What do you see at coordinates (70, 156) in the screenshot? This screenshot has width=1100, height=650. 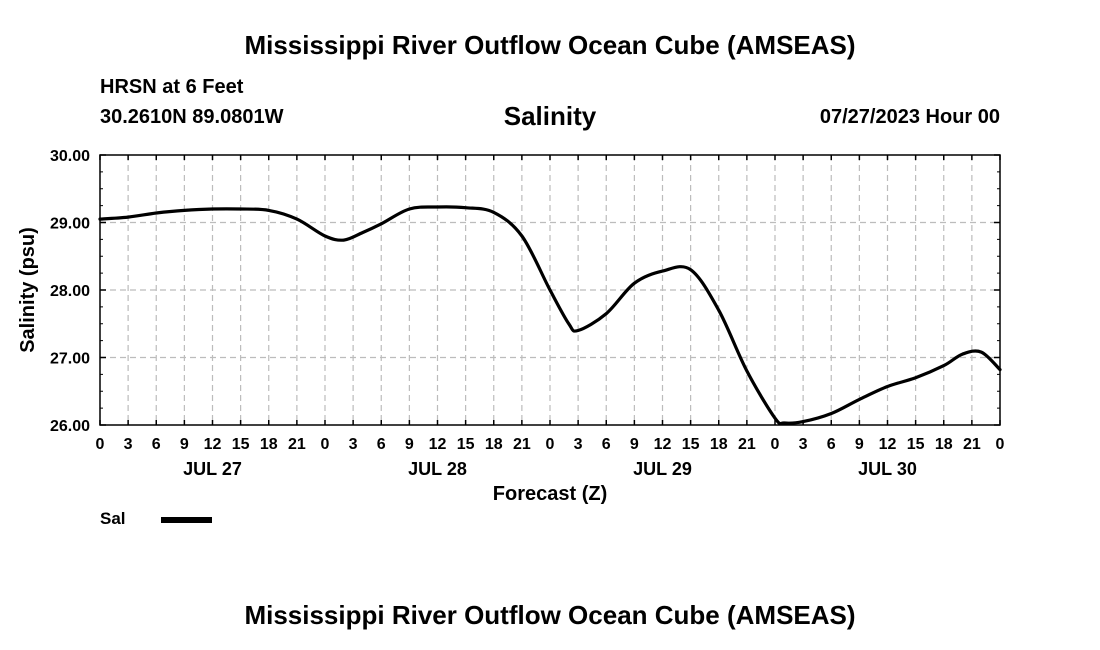 I see `y-tick-label: 30.00` at bounding box center [70, 156].